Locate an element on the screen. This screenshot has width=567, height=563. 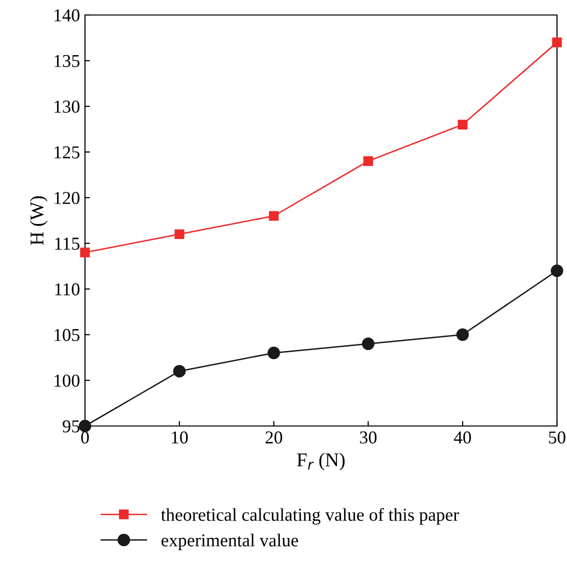
y-tick-label: 105 is located at coordinates (67, 335).